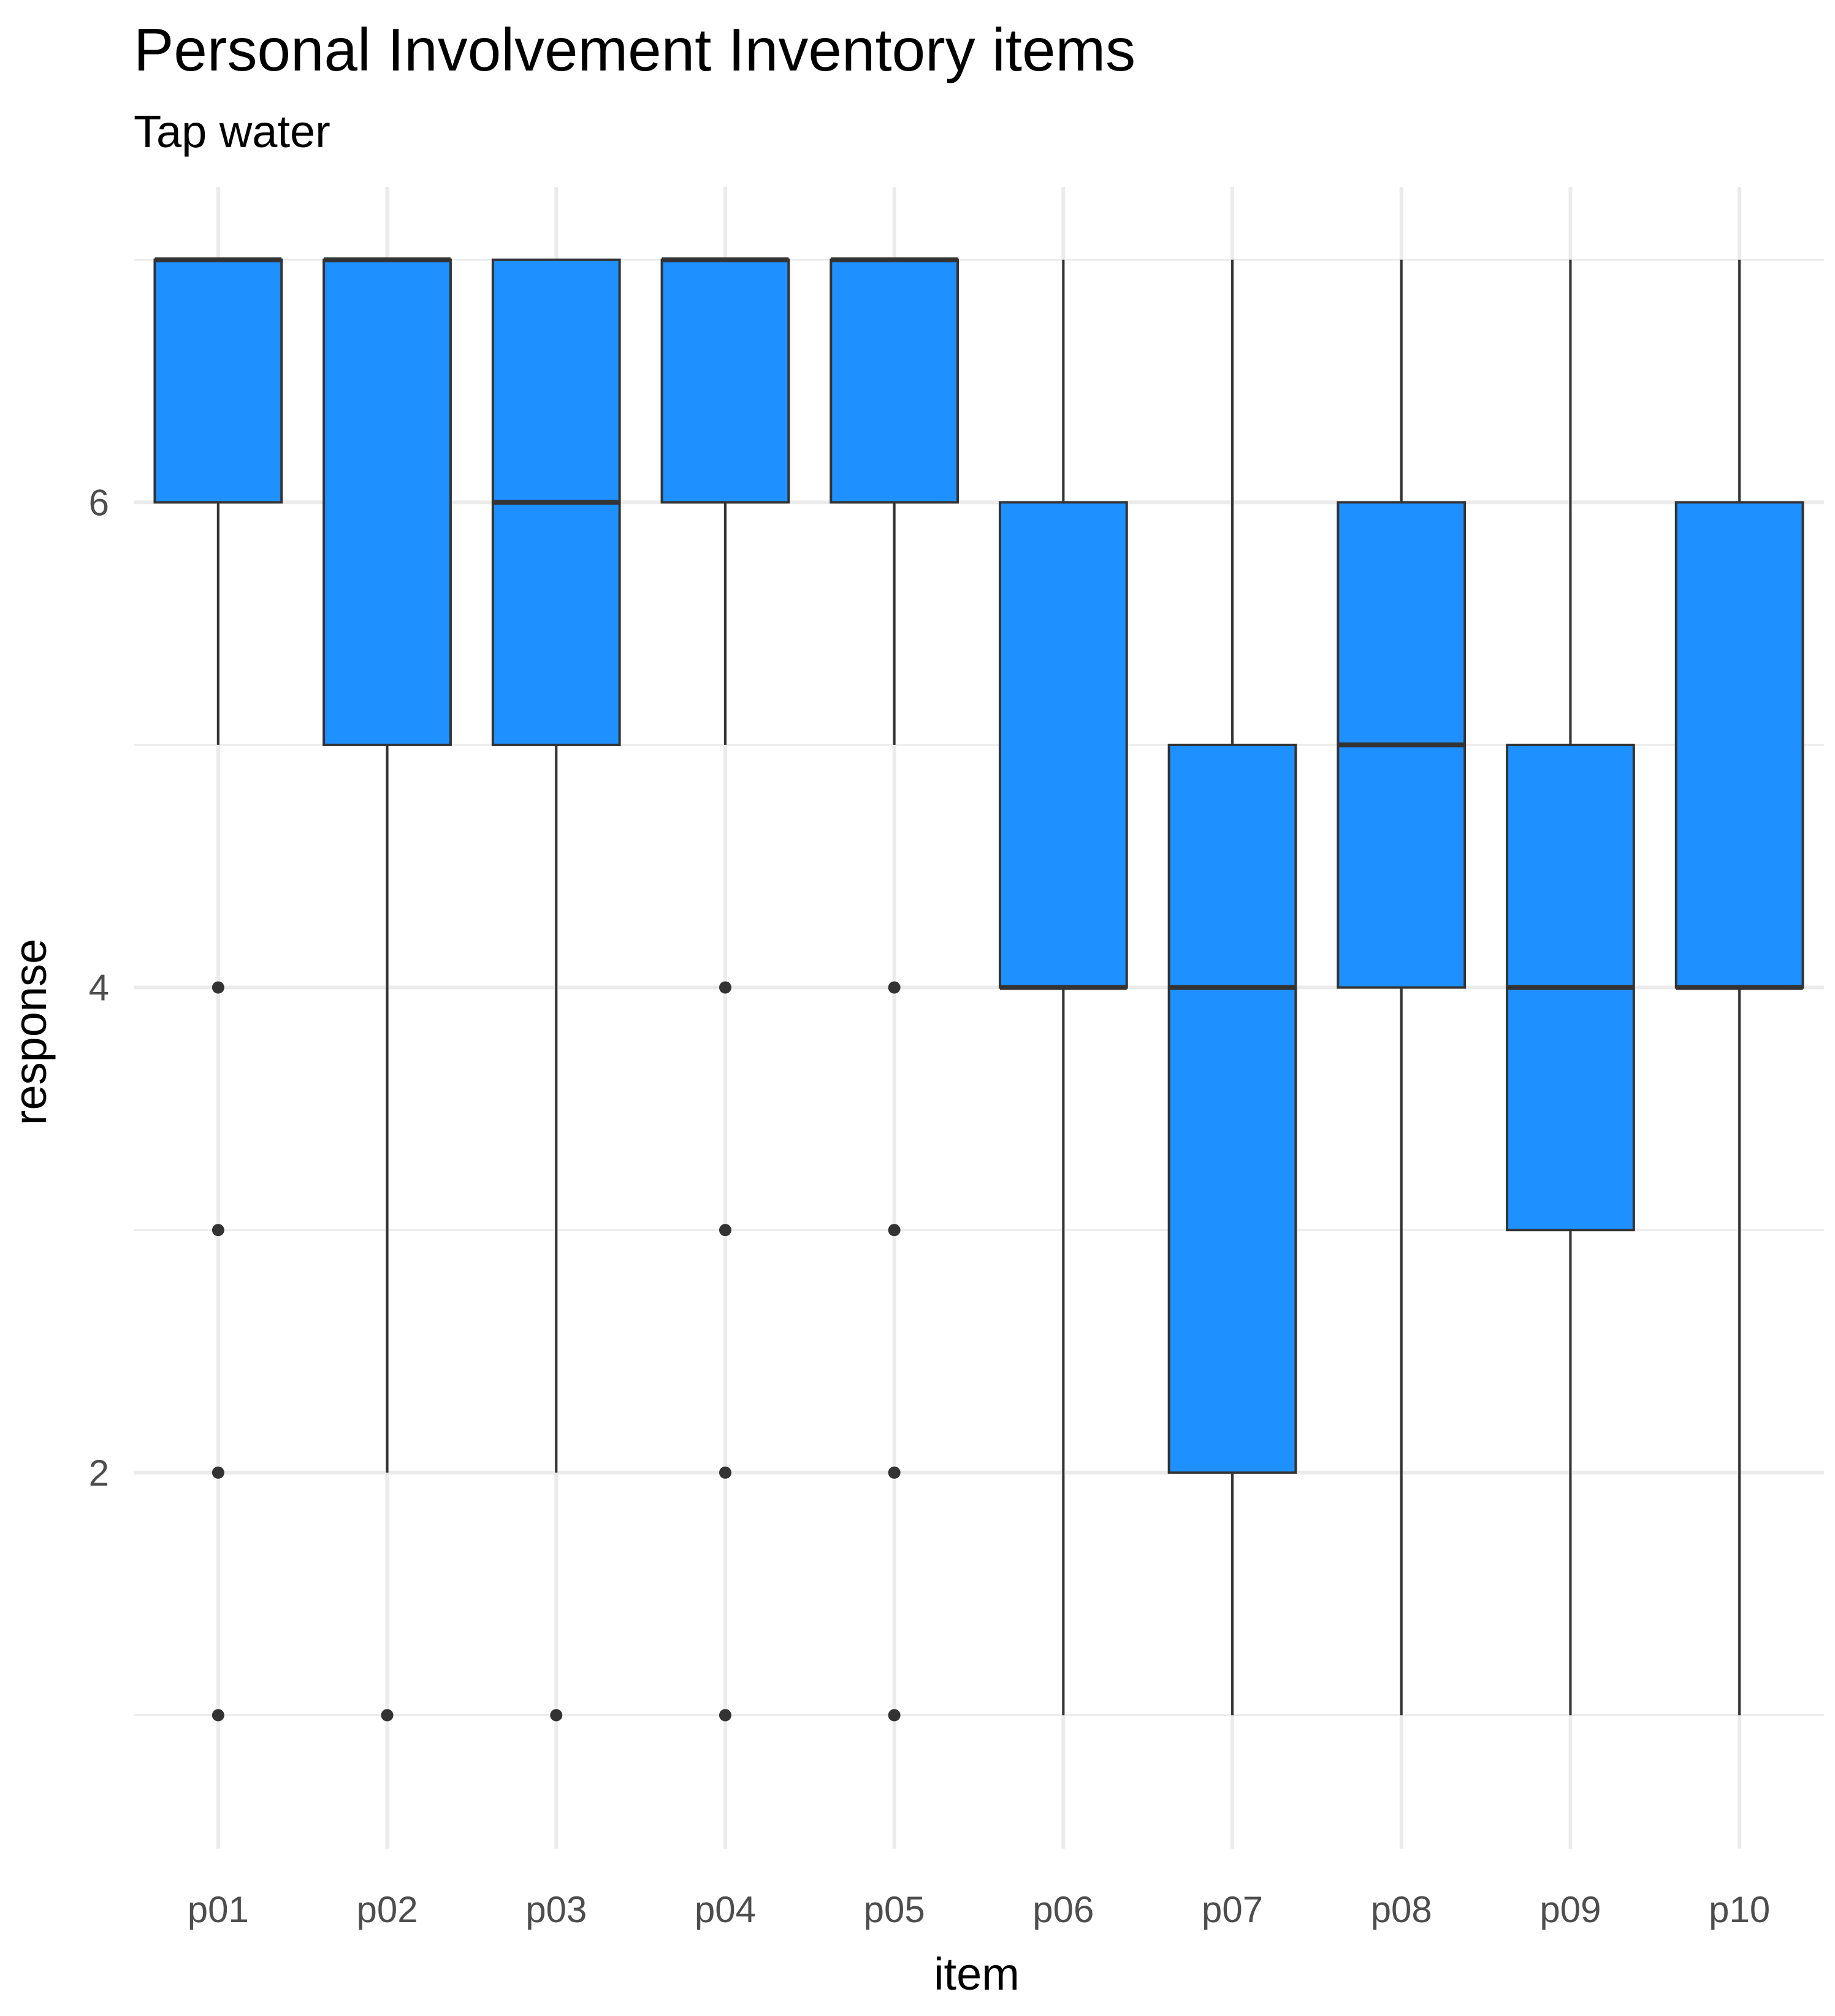 The width and height of the screenshot is (1835, 2016). What do you see at coordinates (1570, 987) in the screenshot?
I see `box-p09` at bounding box center [1570, 987].